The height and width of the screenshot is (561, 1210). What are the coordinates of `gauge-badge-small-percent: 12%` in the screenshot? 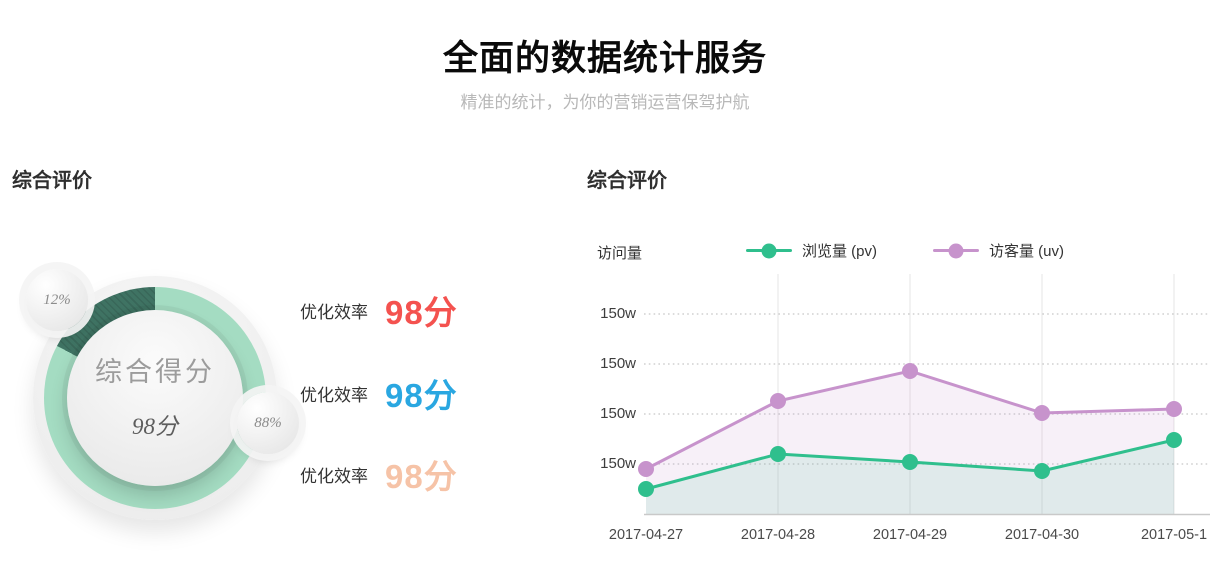 It's located at (57, 300).